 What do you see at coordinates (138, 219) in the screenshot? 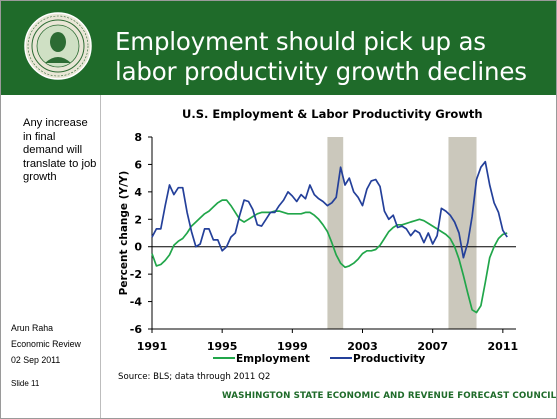
I see `y-tick-label: 2` at bounding box center [138, 219].